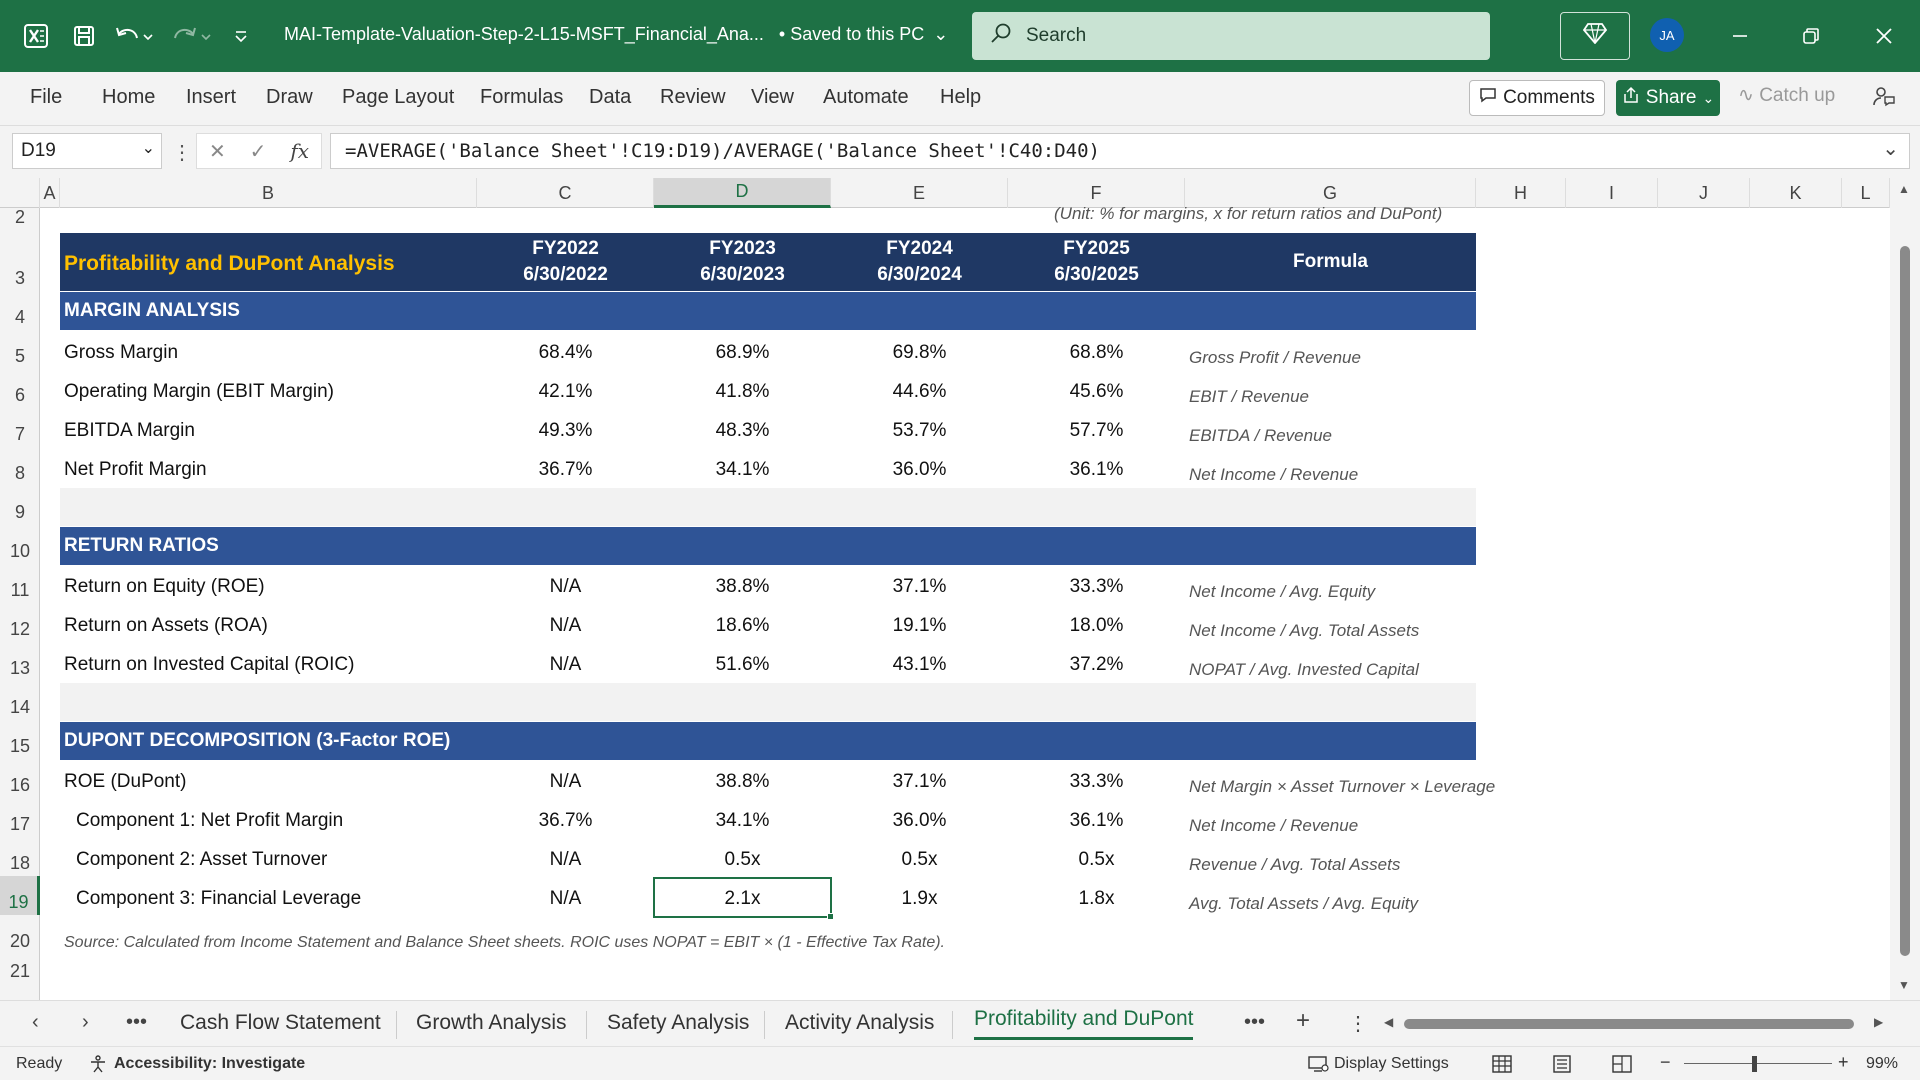 This screenshot has height=1080, width=1920. I want to click on row-header: 8, so click(19, 473).